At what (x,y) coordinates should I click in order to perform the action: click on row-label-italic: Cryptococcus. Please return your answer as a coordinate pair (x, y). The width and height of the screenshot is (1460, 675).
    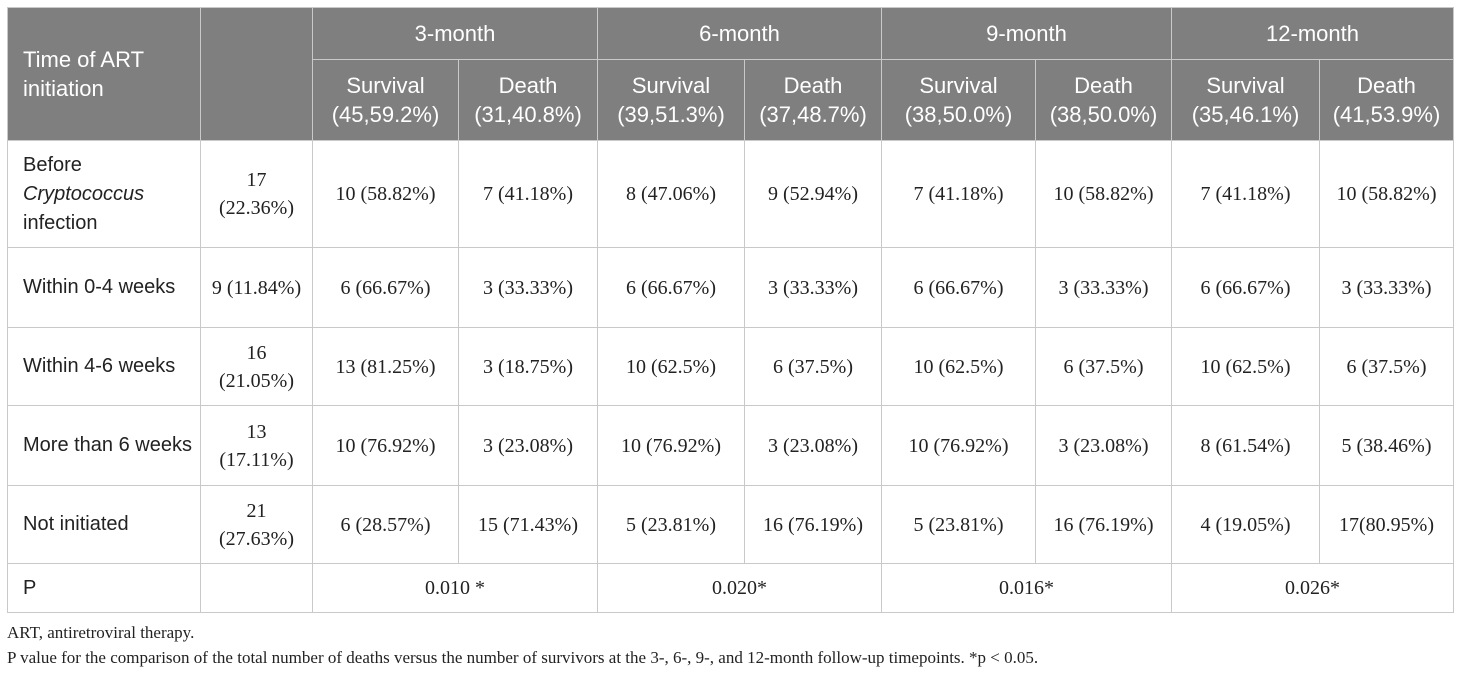
    Looking at the image, I should click on (84, 193).